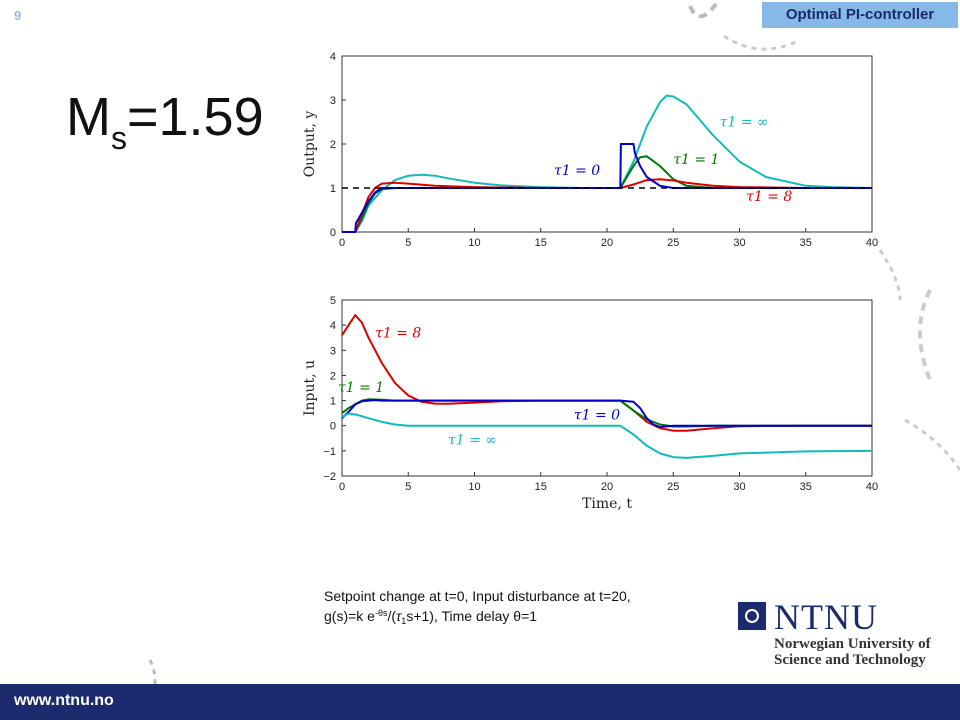  What do you see at coordinates (739, 487) in the screenshot?
I see `input-xtick-label-6: 30` at bounding box center [739, 487].